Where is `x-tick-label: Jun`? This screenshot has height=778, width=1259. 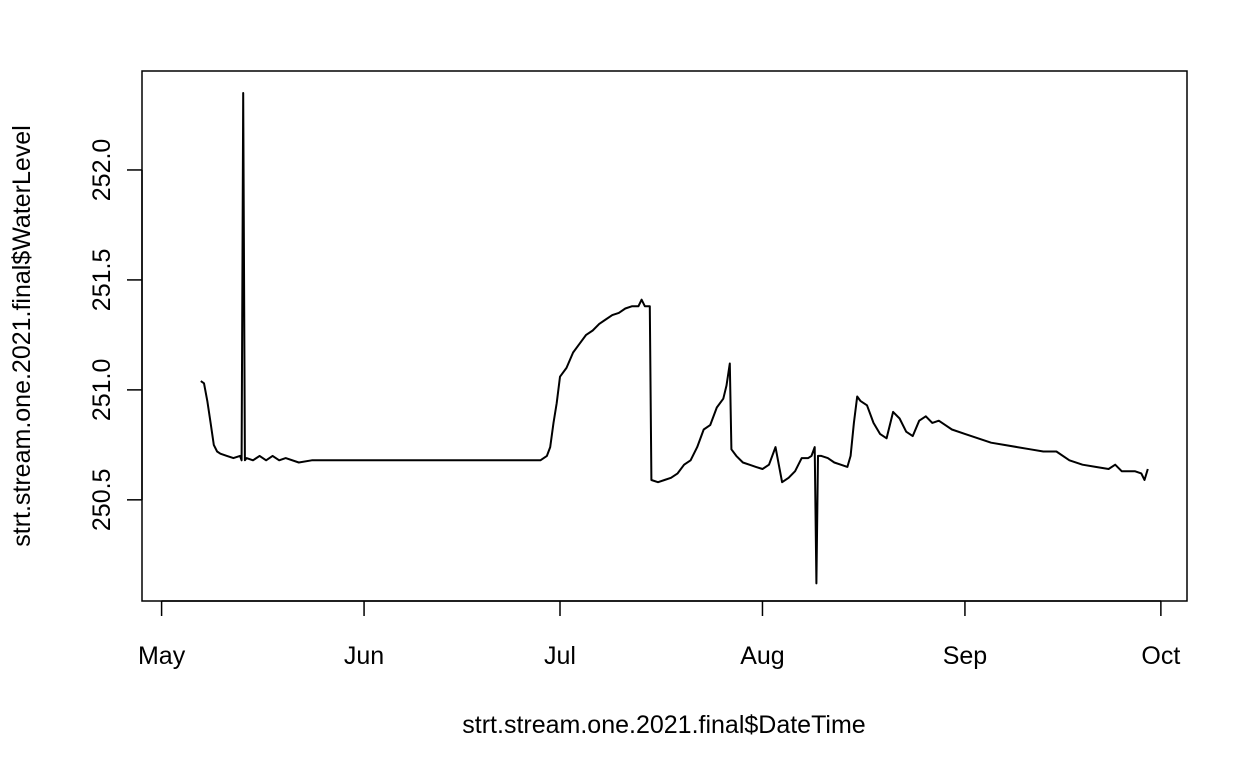
x-tick-label: Jun is located at coordinates (364, 656).